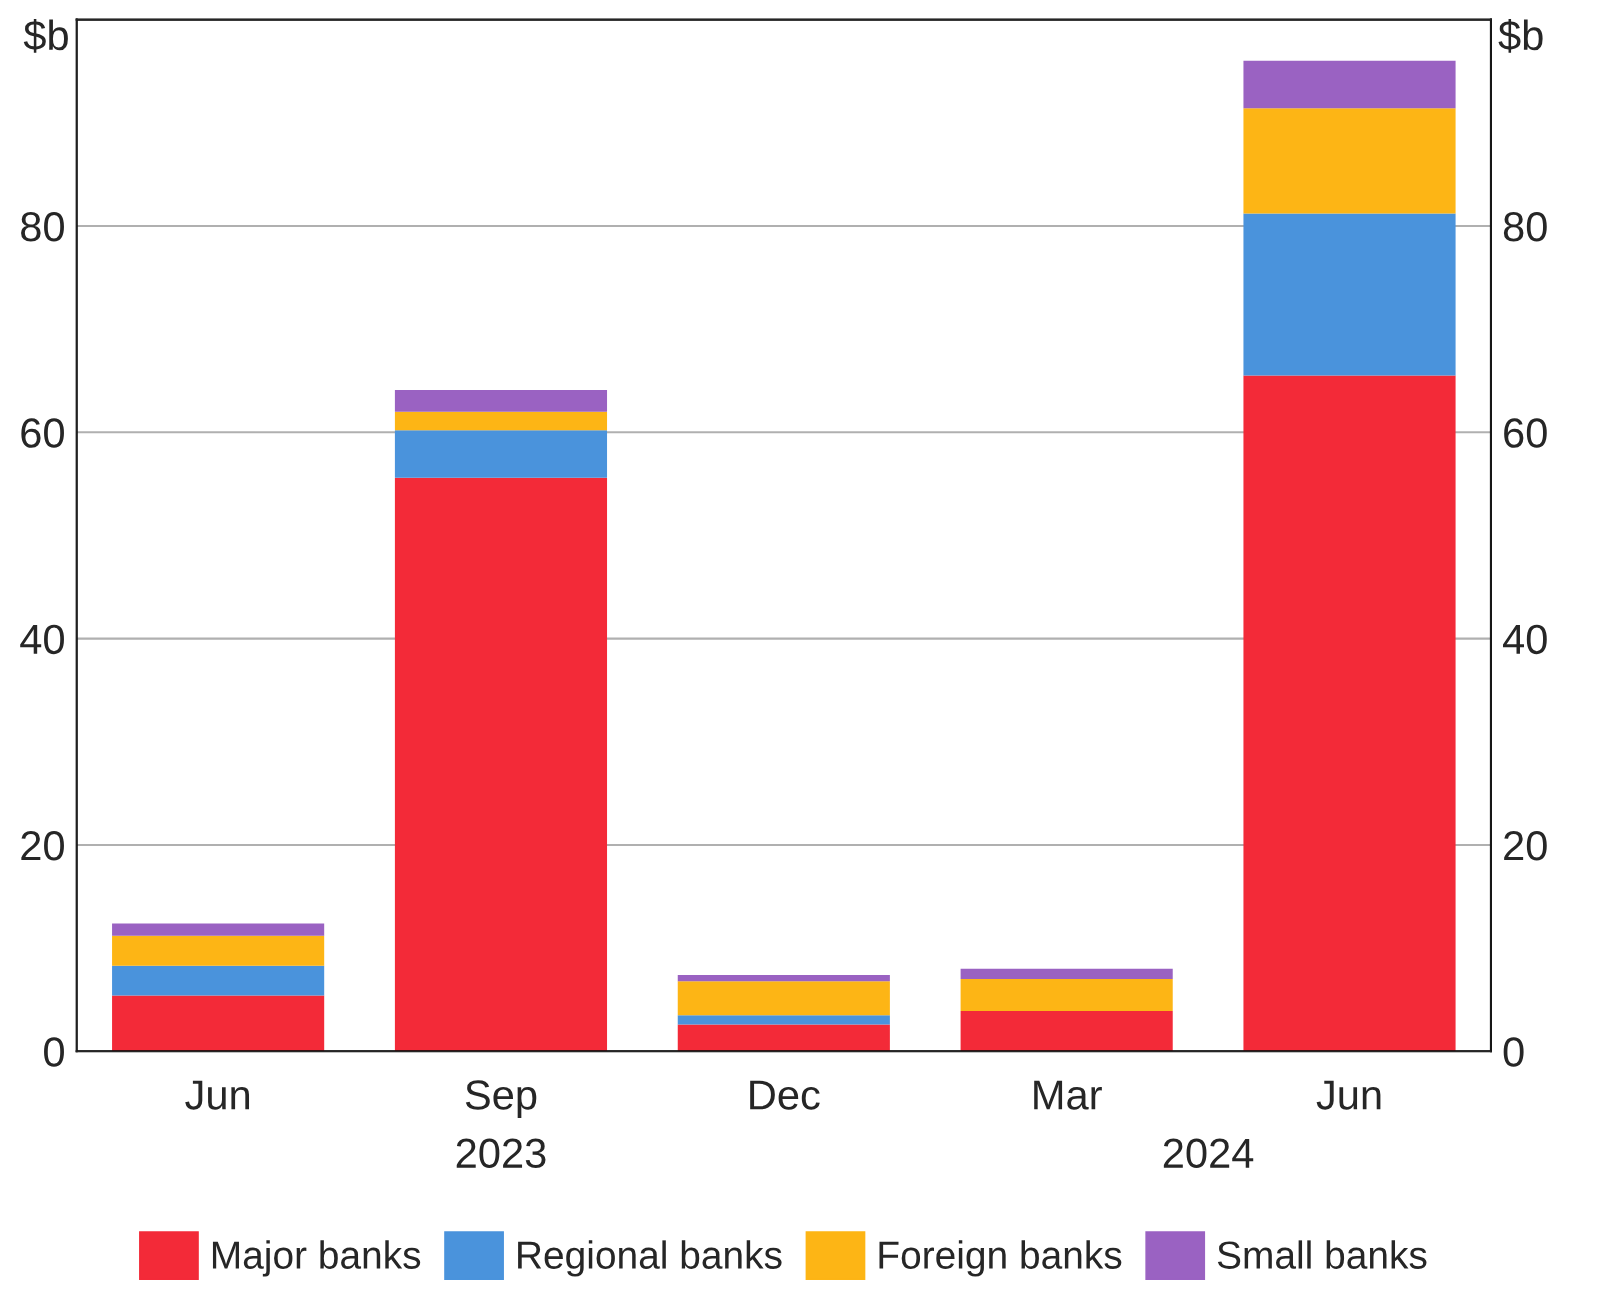  Describe the element at coordinates (1208, 1153) in the screenshot. I see `text: 2024` at that location.